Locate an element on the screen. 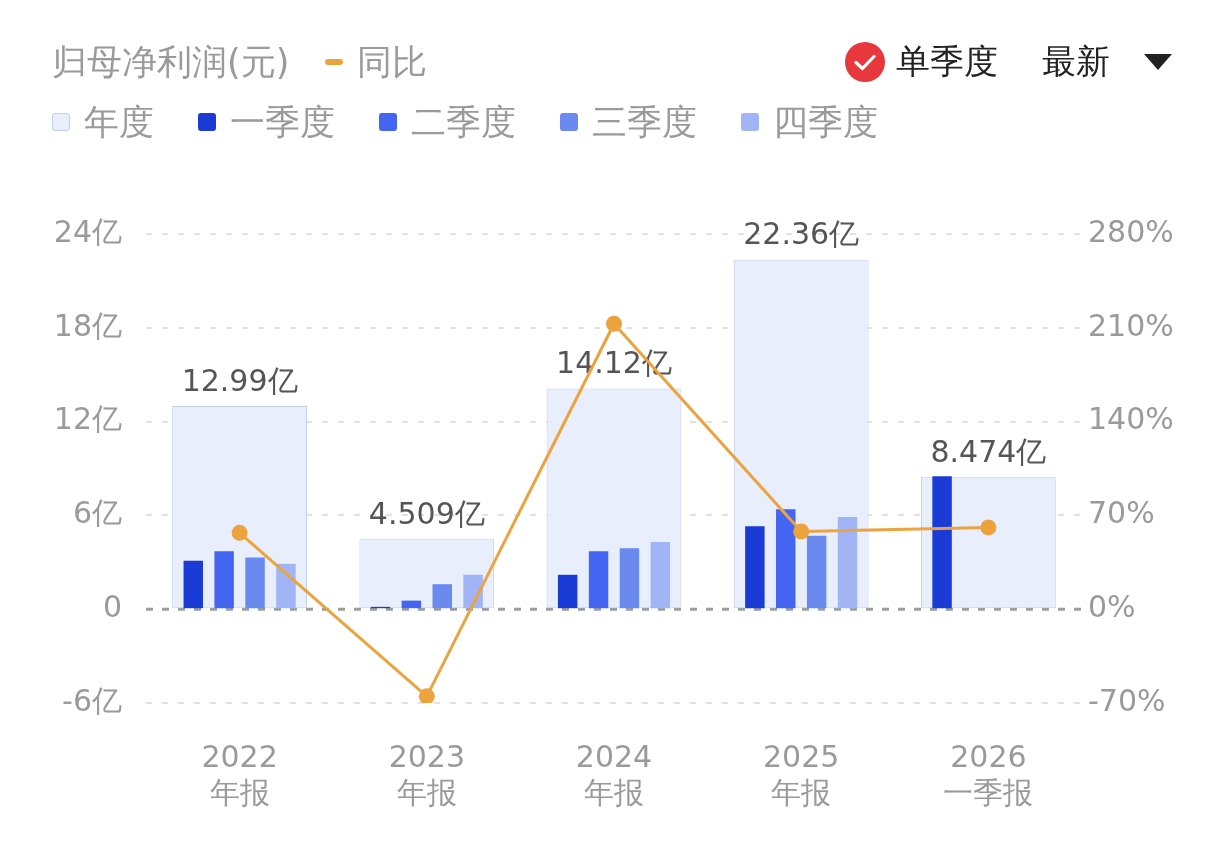 This screenshot has width=1224, height=850. x-tick-label: 2024 年报 is located at coordinates (614, 774).